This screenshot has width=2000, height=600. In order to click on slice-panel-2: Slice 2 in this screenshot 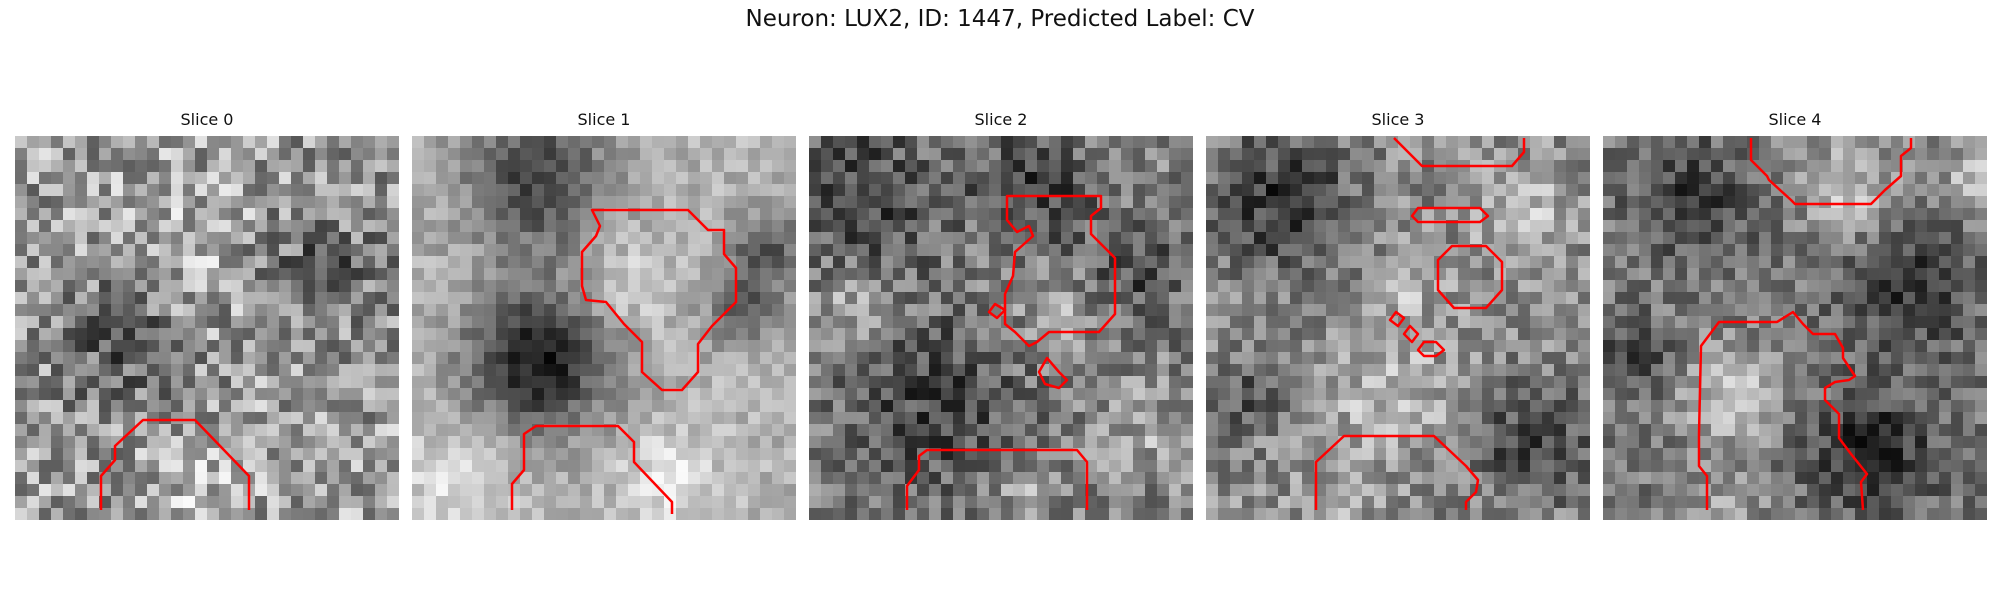, I will do `click(1001, 314)`.